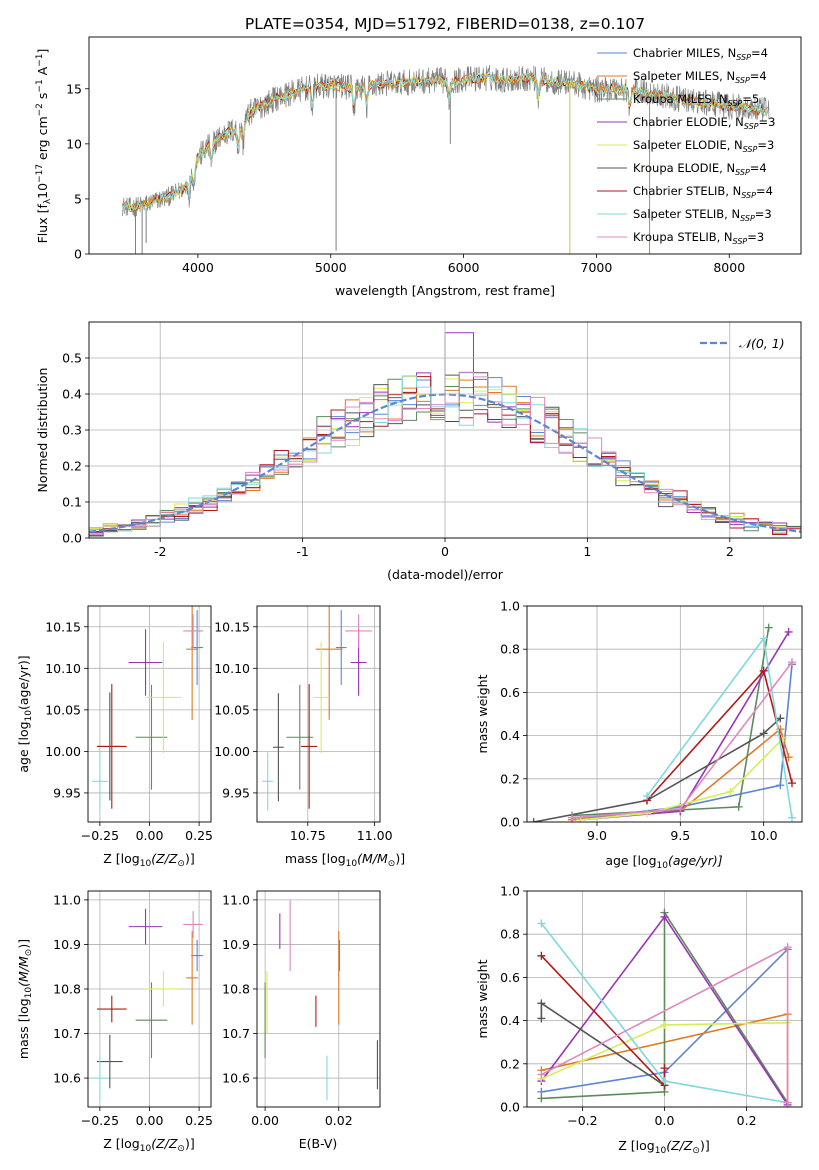 The height and width of the screenshot is (1170, 819). I want to click on x-tick-label: 9.5, so click(680, 835).